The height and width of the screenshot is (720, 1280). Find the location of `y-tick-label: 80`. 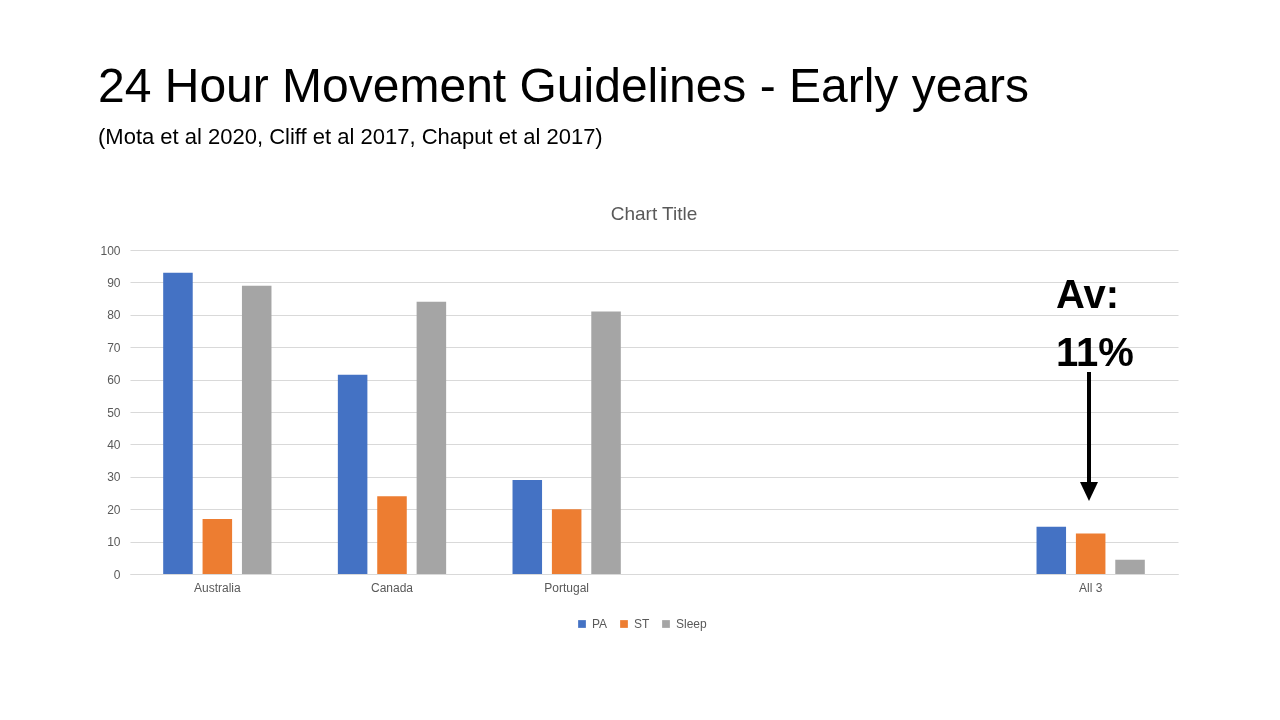

y-tick-label: 80 is located at coordinates (114, 315).